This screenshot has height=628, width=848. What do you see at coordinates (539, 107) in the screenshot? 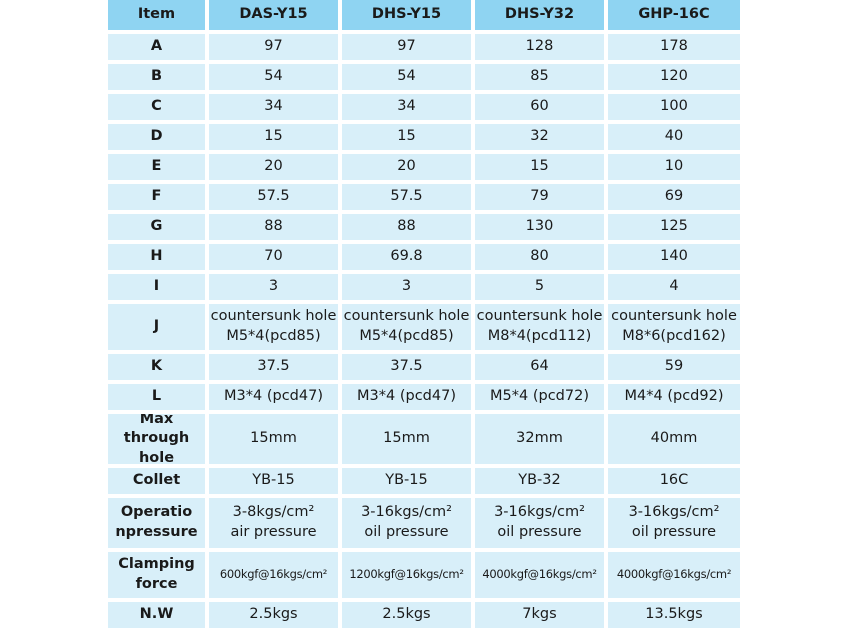
I see `table-cell: 60` at bounding box center [539, 107].